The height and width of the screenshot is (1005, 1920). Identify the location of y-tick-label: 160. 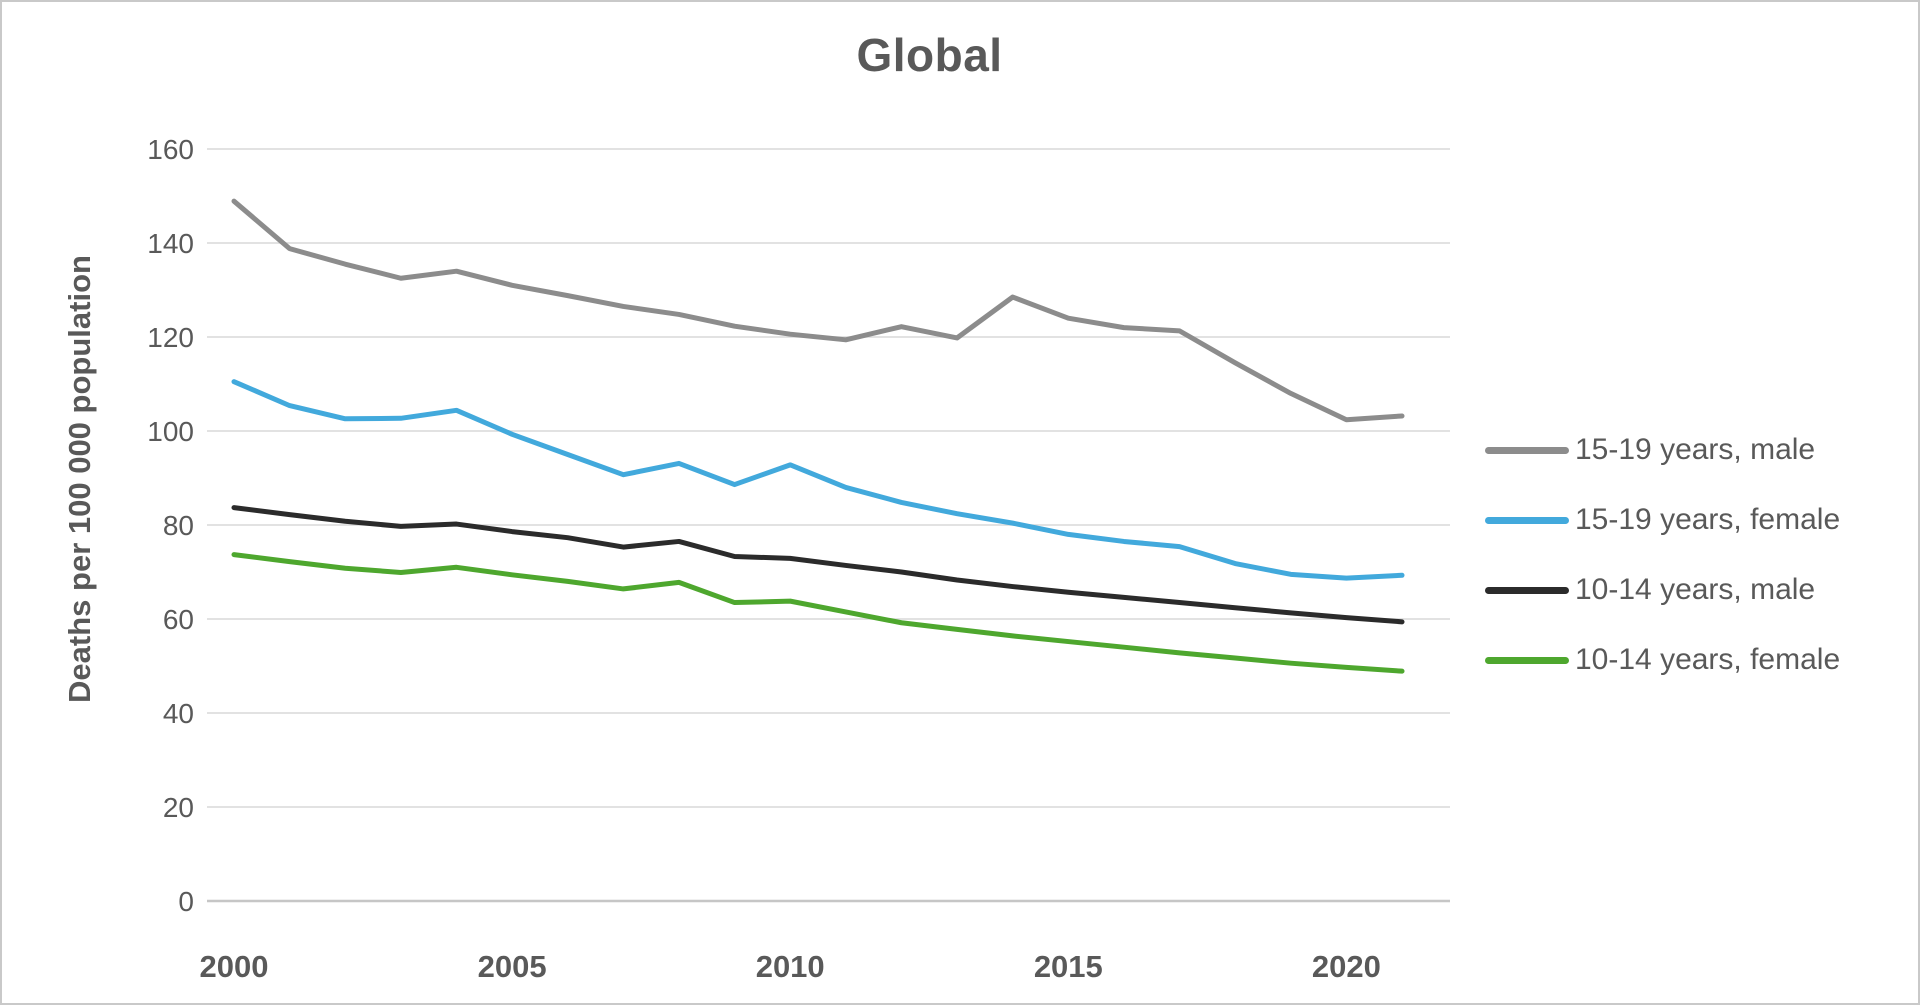
(170, 149).